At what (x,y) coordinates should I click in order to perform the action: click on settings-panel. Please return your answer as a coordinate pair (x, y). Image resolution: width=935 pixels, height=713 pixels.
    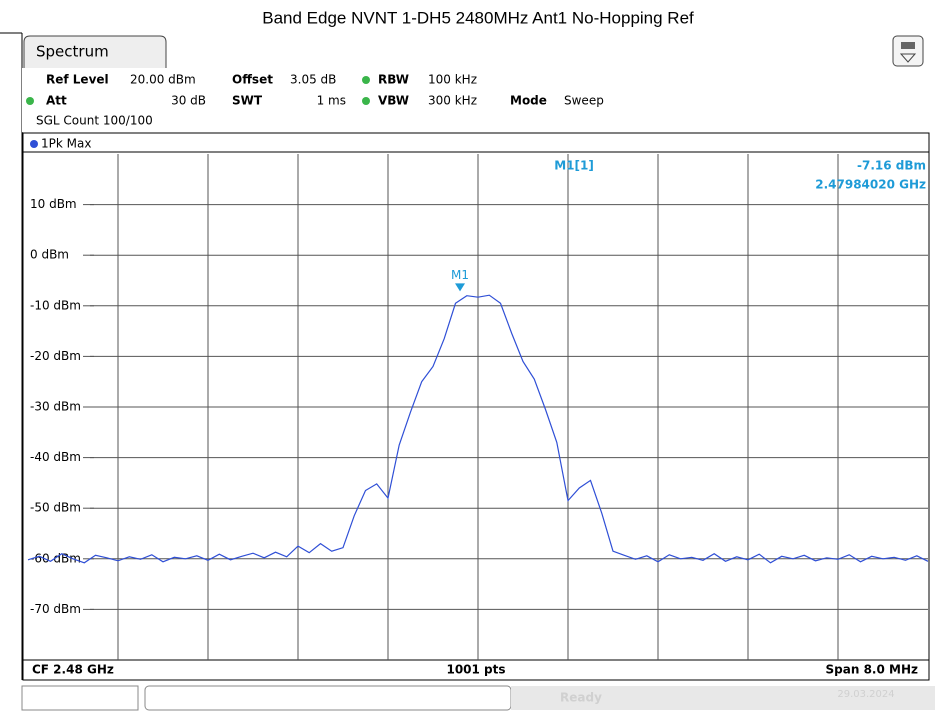
    Looking at the image, I should click on (476, 100).